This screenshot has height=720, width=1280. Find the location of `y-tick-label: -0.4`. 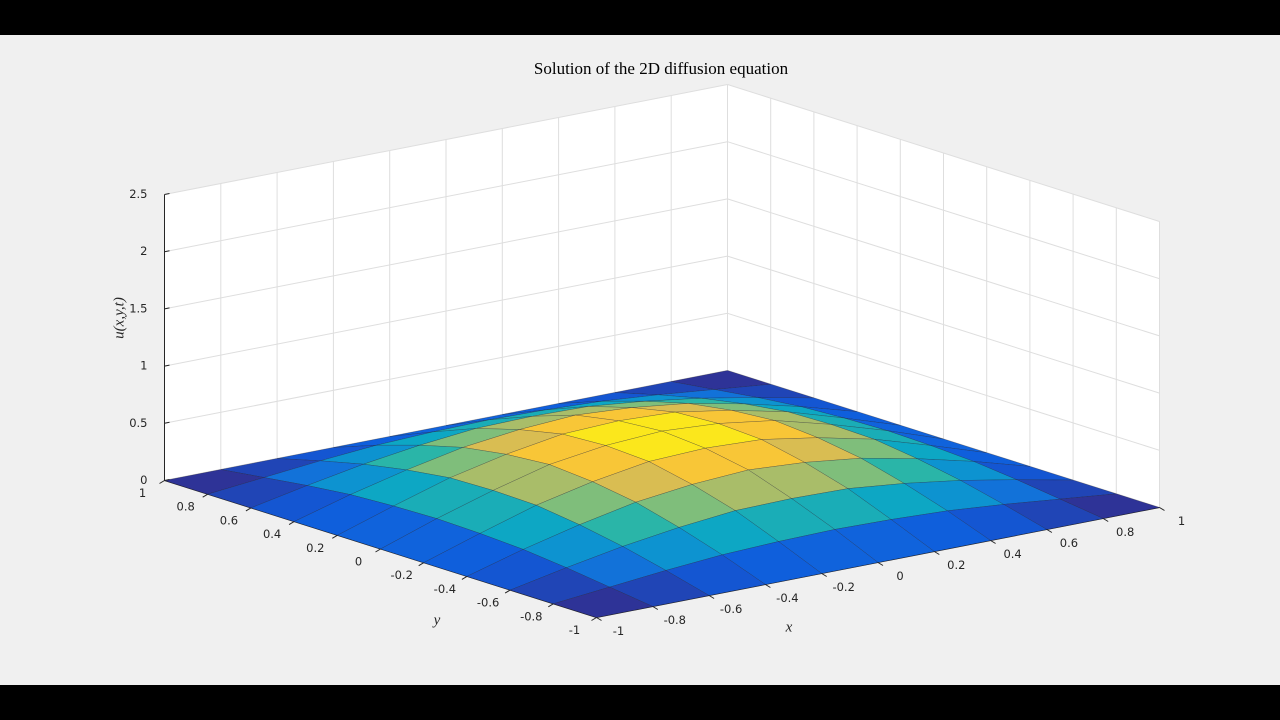

y-tick-label: -0.4 is located at coordinates (445, 589).